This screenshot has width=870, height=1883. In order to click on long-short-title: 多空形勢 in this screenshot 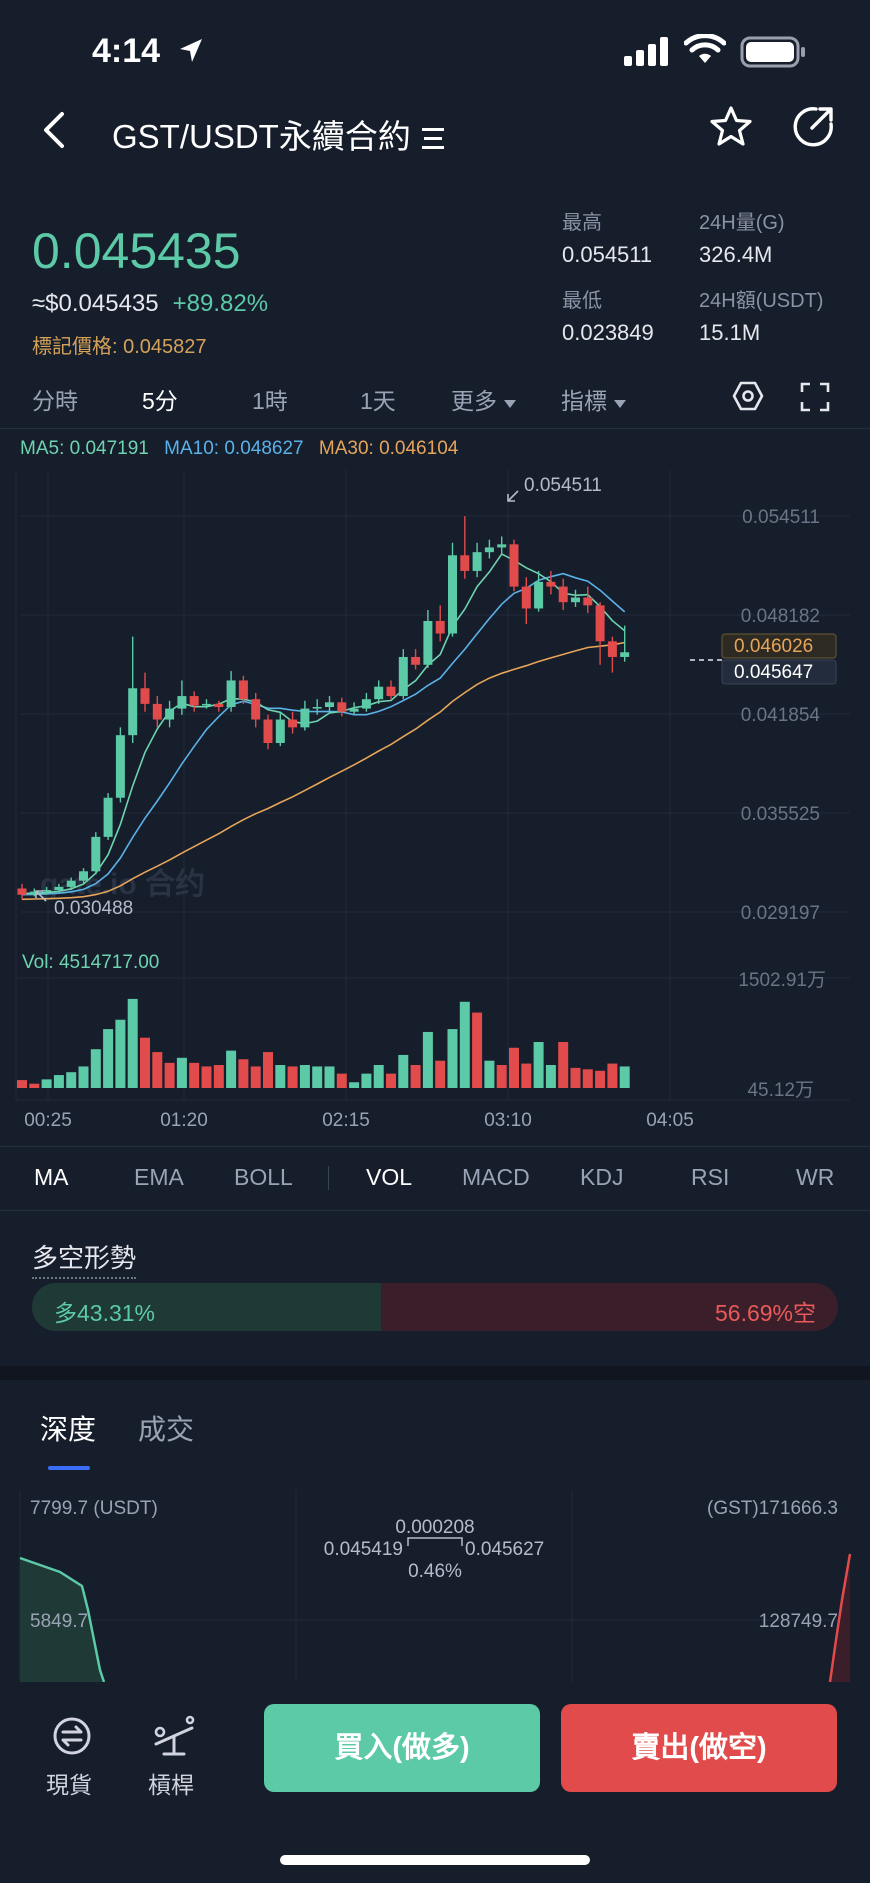, I will do `click(84, 1258)`.